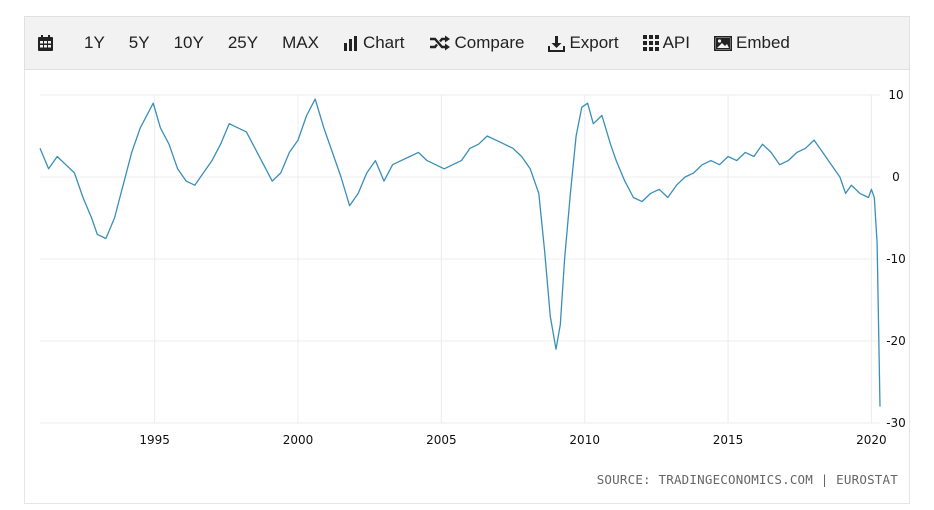 The width and height of the screenshot is (934, 510). Describe the element at coordinates (243, 42) in the screenshot. I see `range-25y-button: 25Y` at that location.